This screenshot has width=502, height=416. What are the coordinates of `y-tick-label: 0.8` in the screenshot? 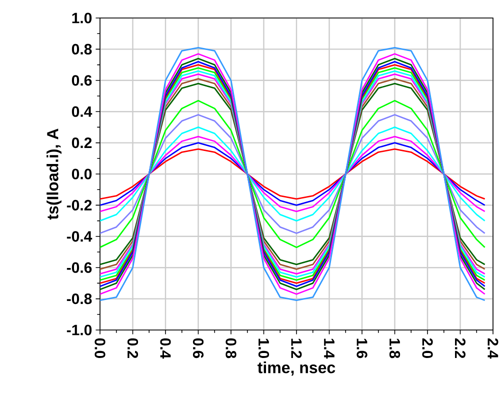 It's located at (82, 49).